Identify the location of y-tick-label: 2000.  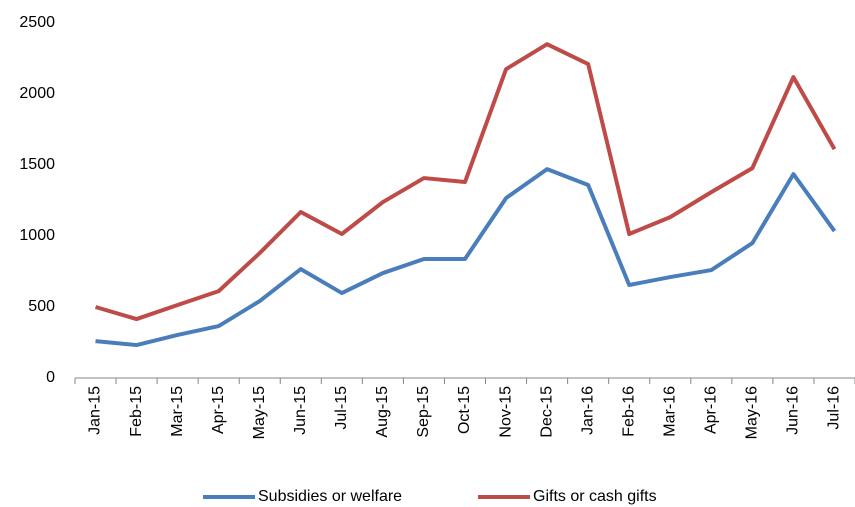
(37, 93).